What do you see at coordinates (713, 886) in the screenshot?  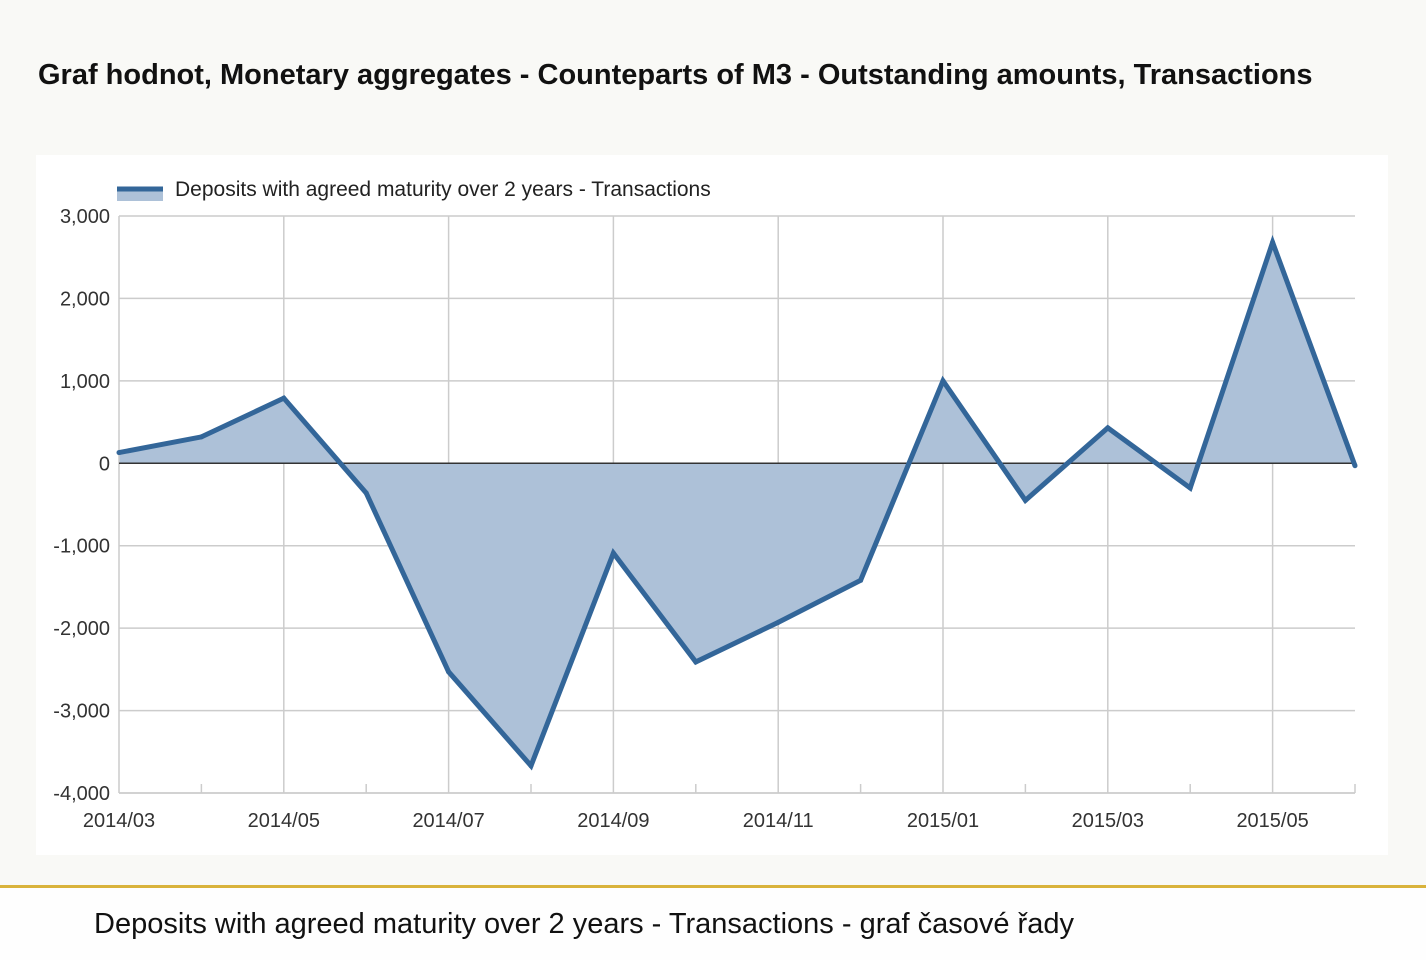 I see `divider` at bounding box center [713, 886].